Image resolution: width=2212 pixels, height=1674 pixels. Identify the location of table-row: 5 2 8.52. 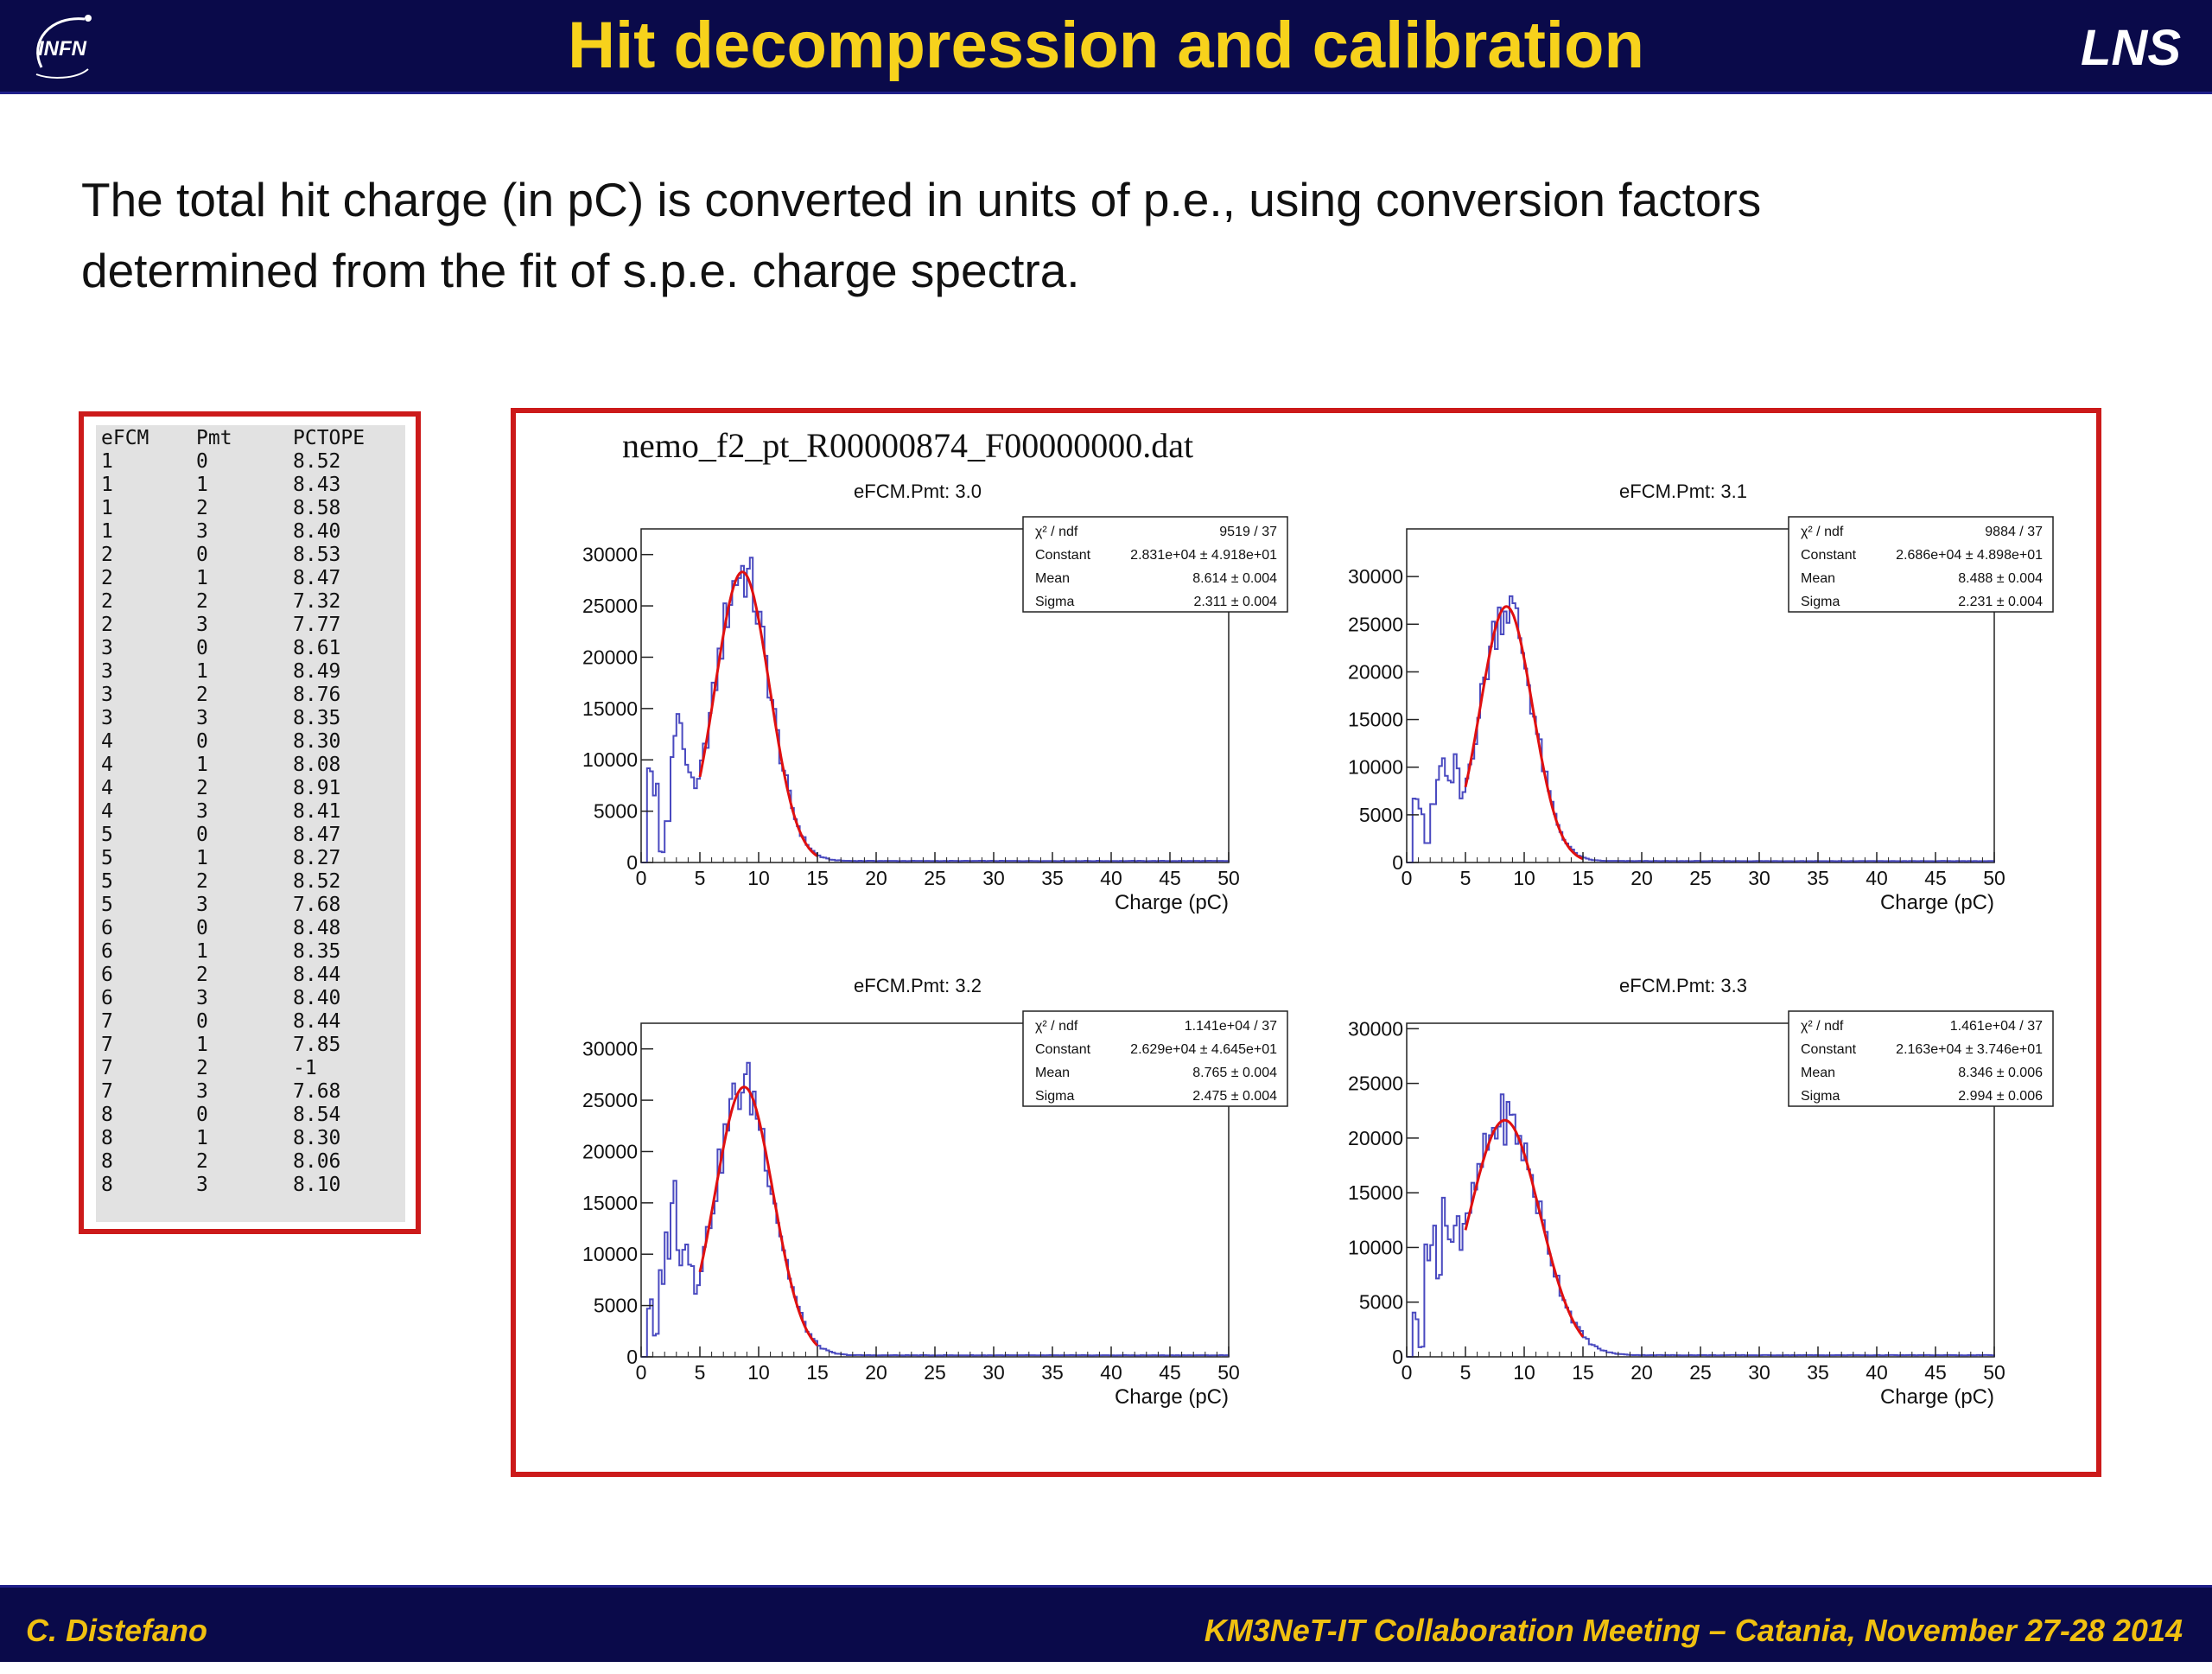
(250, 882).